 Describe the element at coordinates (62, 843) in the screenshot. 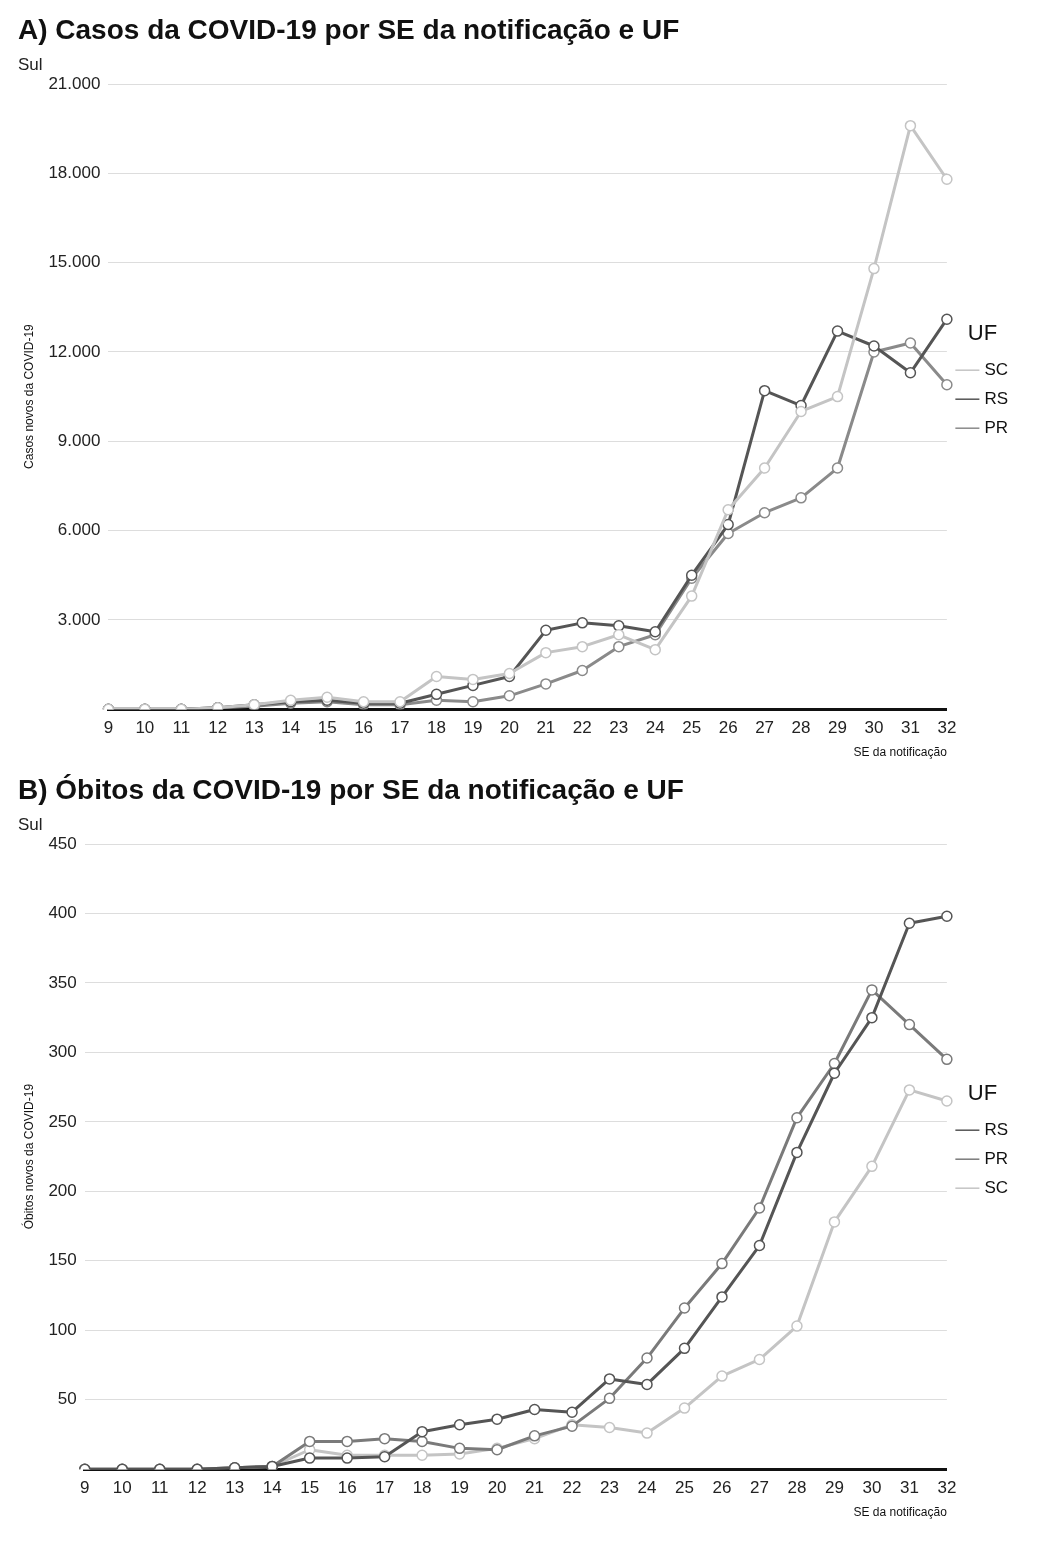

I see `y-tick-label: 450` at that location.